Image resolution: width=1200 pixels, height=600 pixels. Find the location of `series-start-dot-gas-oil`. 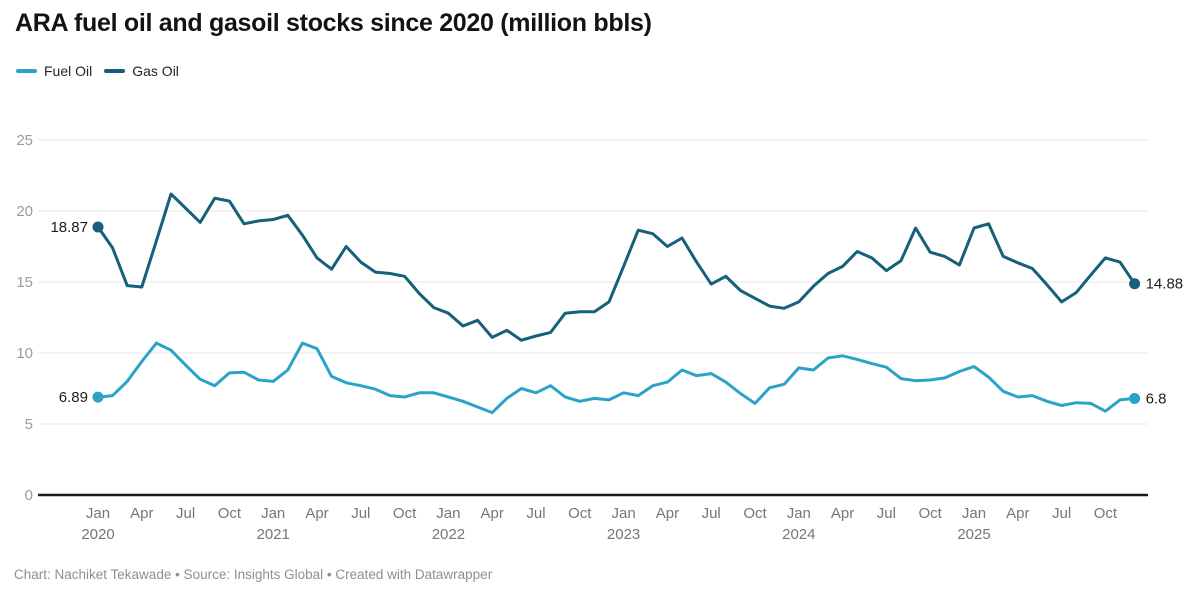

series-start-dot-gas-oil is located at coordinates (98, 227).